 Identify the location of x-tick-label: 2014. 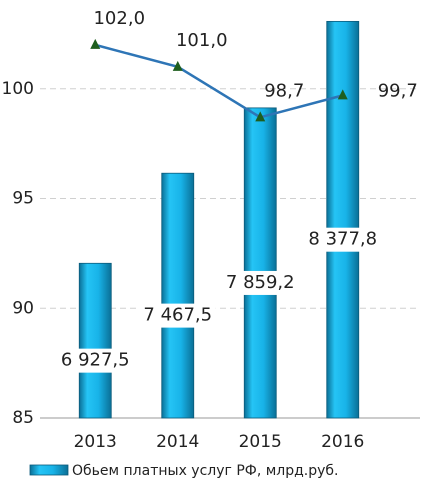
(177, 442).